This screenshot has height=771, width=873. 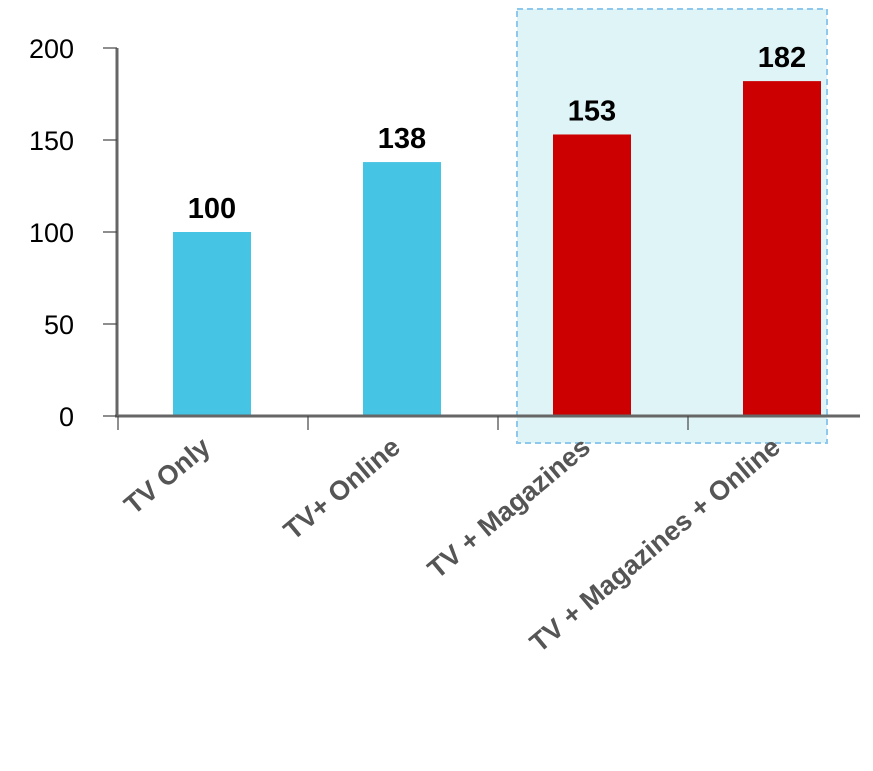 What do you see at coordinates (51, 141) in the screenshot?
I see `y-tick-label: 150` at bounding box center [51, 141].